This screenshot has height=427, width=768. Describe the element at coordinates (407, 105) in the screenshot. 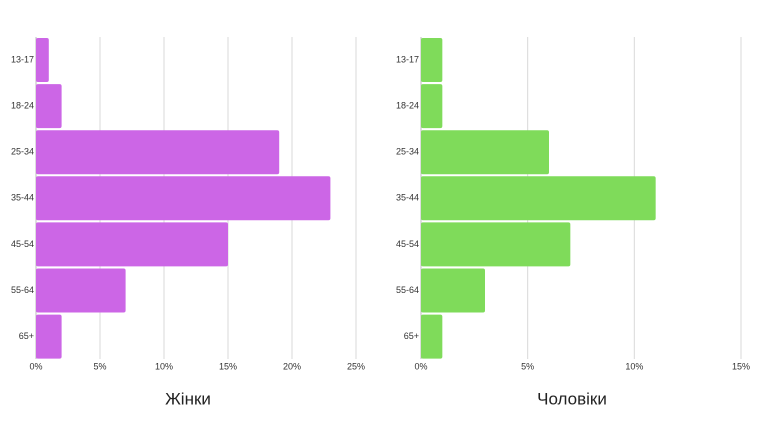

I see `chart-2-category-label-1: 18-24` at that location.